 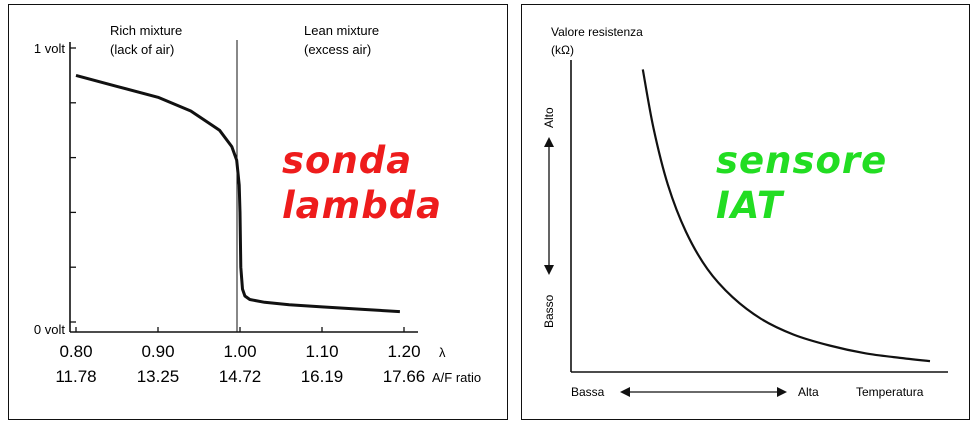 I want to click on lambda-title-line-1: sonda, so click(x=347, y=160).